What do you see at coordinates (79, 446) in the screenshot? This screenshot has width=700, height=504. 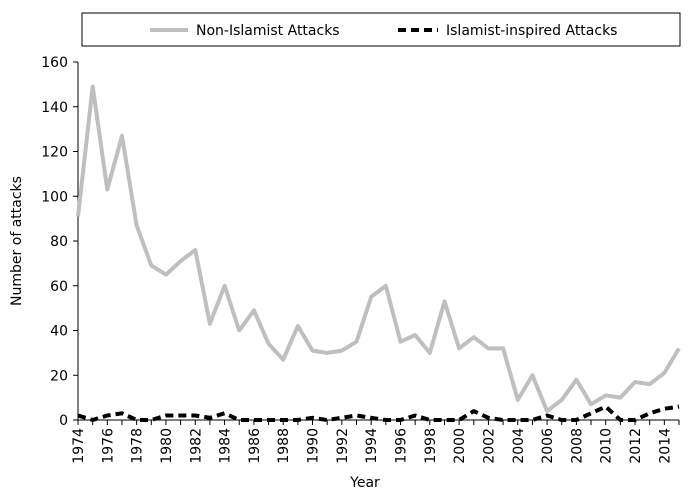 I see `x-tick-label: 1974` at bounding box center [79, 446].